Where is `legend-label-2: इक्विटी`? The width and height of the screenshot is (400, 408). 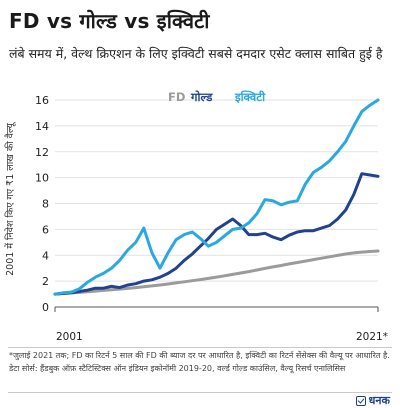
legend-label-2: इक्विटी is located at coordinates (250, 97).